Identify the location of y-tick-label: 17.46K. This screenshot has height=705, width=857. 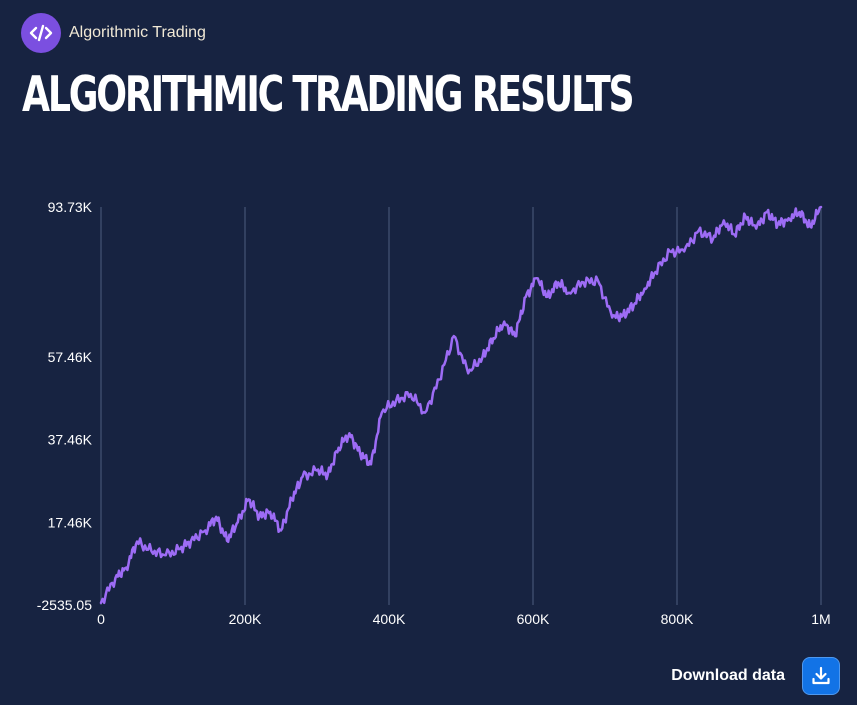
(70, 522).